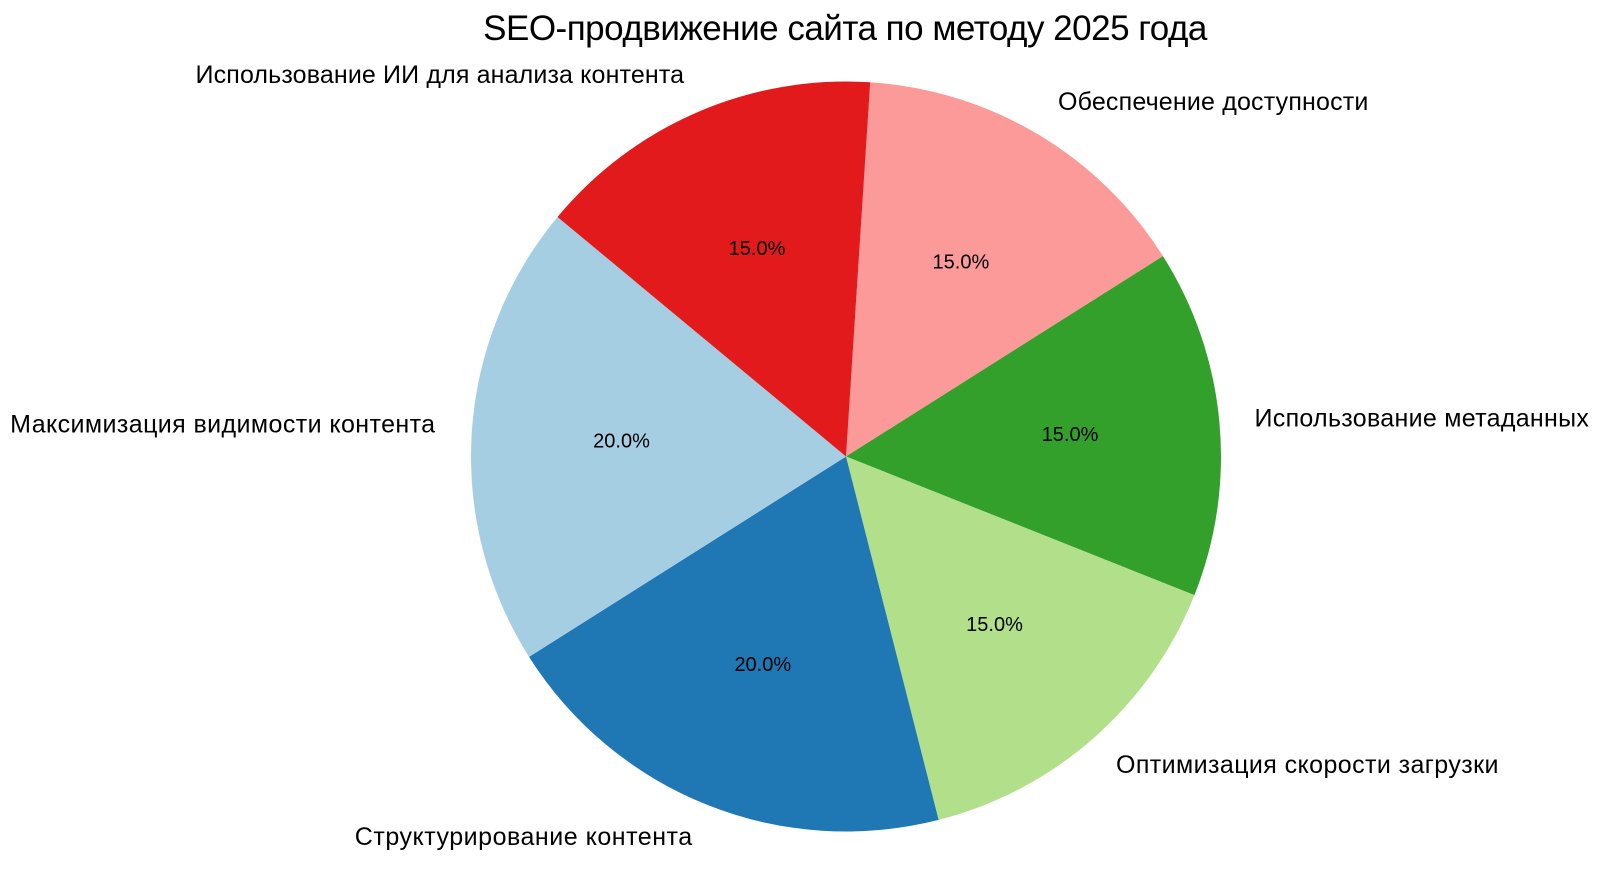 This screenshot has height=878, width=1600. I want to click on svg-text:Использование ИИ для анализа к: Использование ИИ для анализа контента, so click(440, 75).